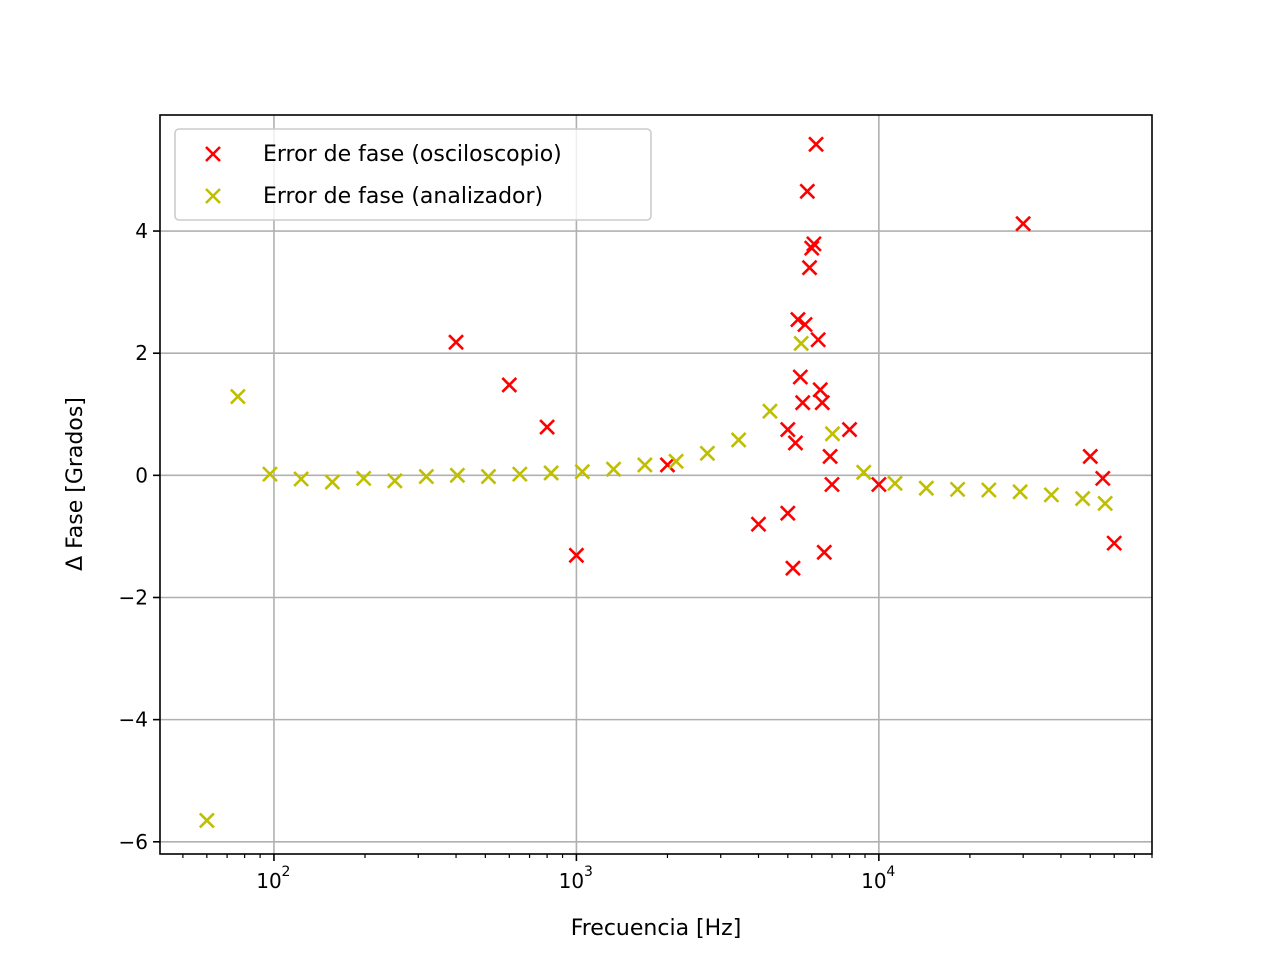 The width and height of the screenshot is (1280, 960). What do you see at coordinates (285, 872) in the screenshot?
I see `x-tick-exponent: 2` at bounding box center [285, 872].